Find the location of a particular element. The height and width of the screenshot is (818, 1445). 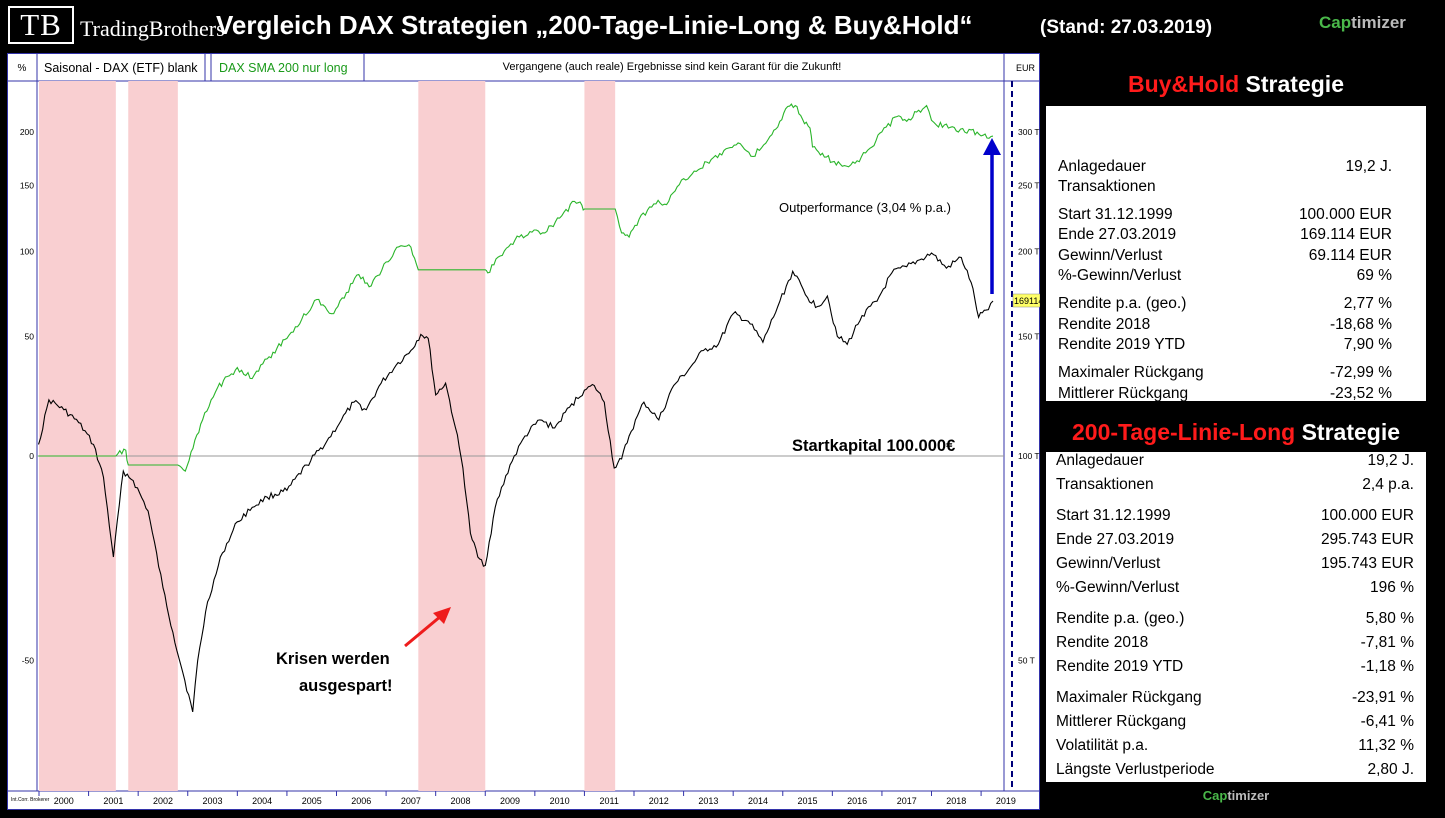

buy-hold-heading-white: Strategie is located at coordinates (1291, 84).